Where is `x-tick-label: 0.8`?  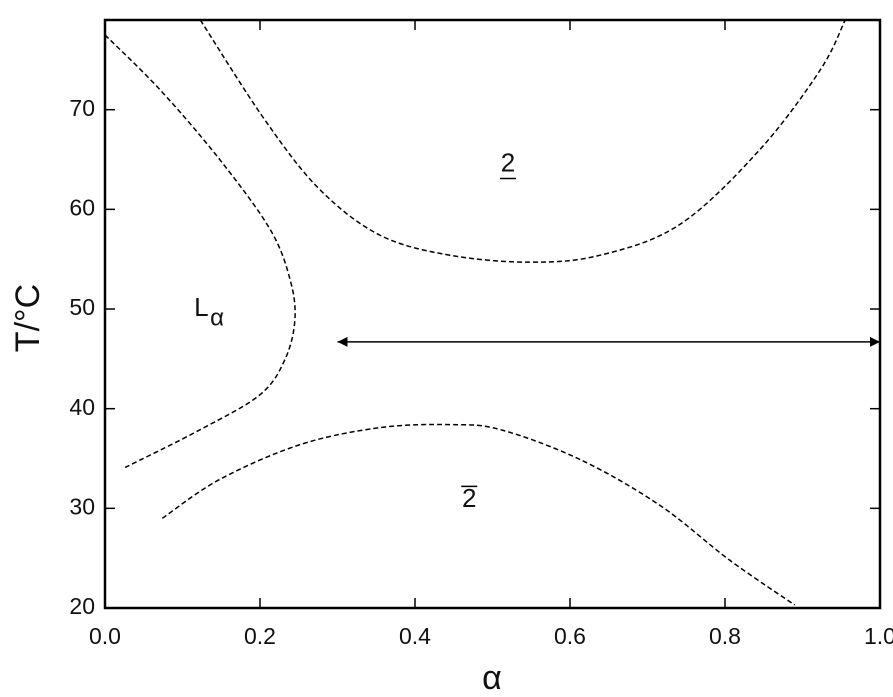
x-tick-label: 0.8 is located at coordinates (725, 636).